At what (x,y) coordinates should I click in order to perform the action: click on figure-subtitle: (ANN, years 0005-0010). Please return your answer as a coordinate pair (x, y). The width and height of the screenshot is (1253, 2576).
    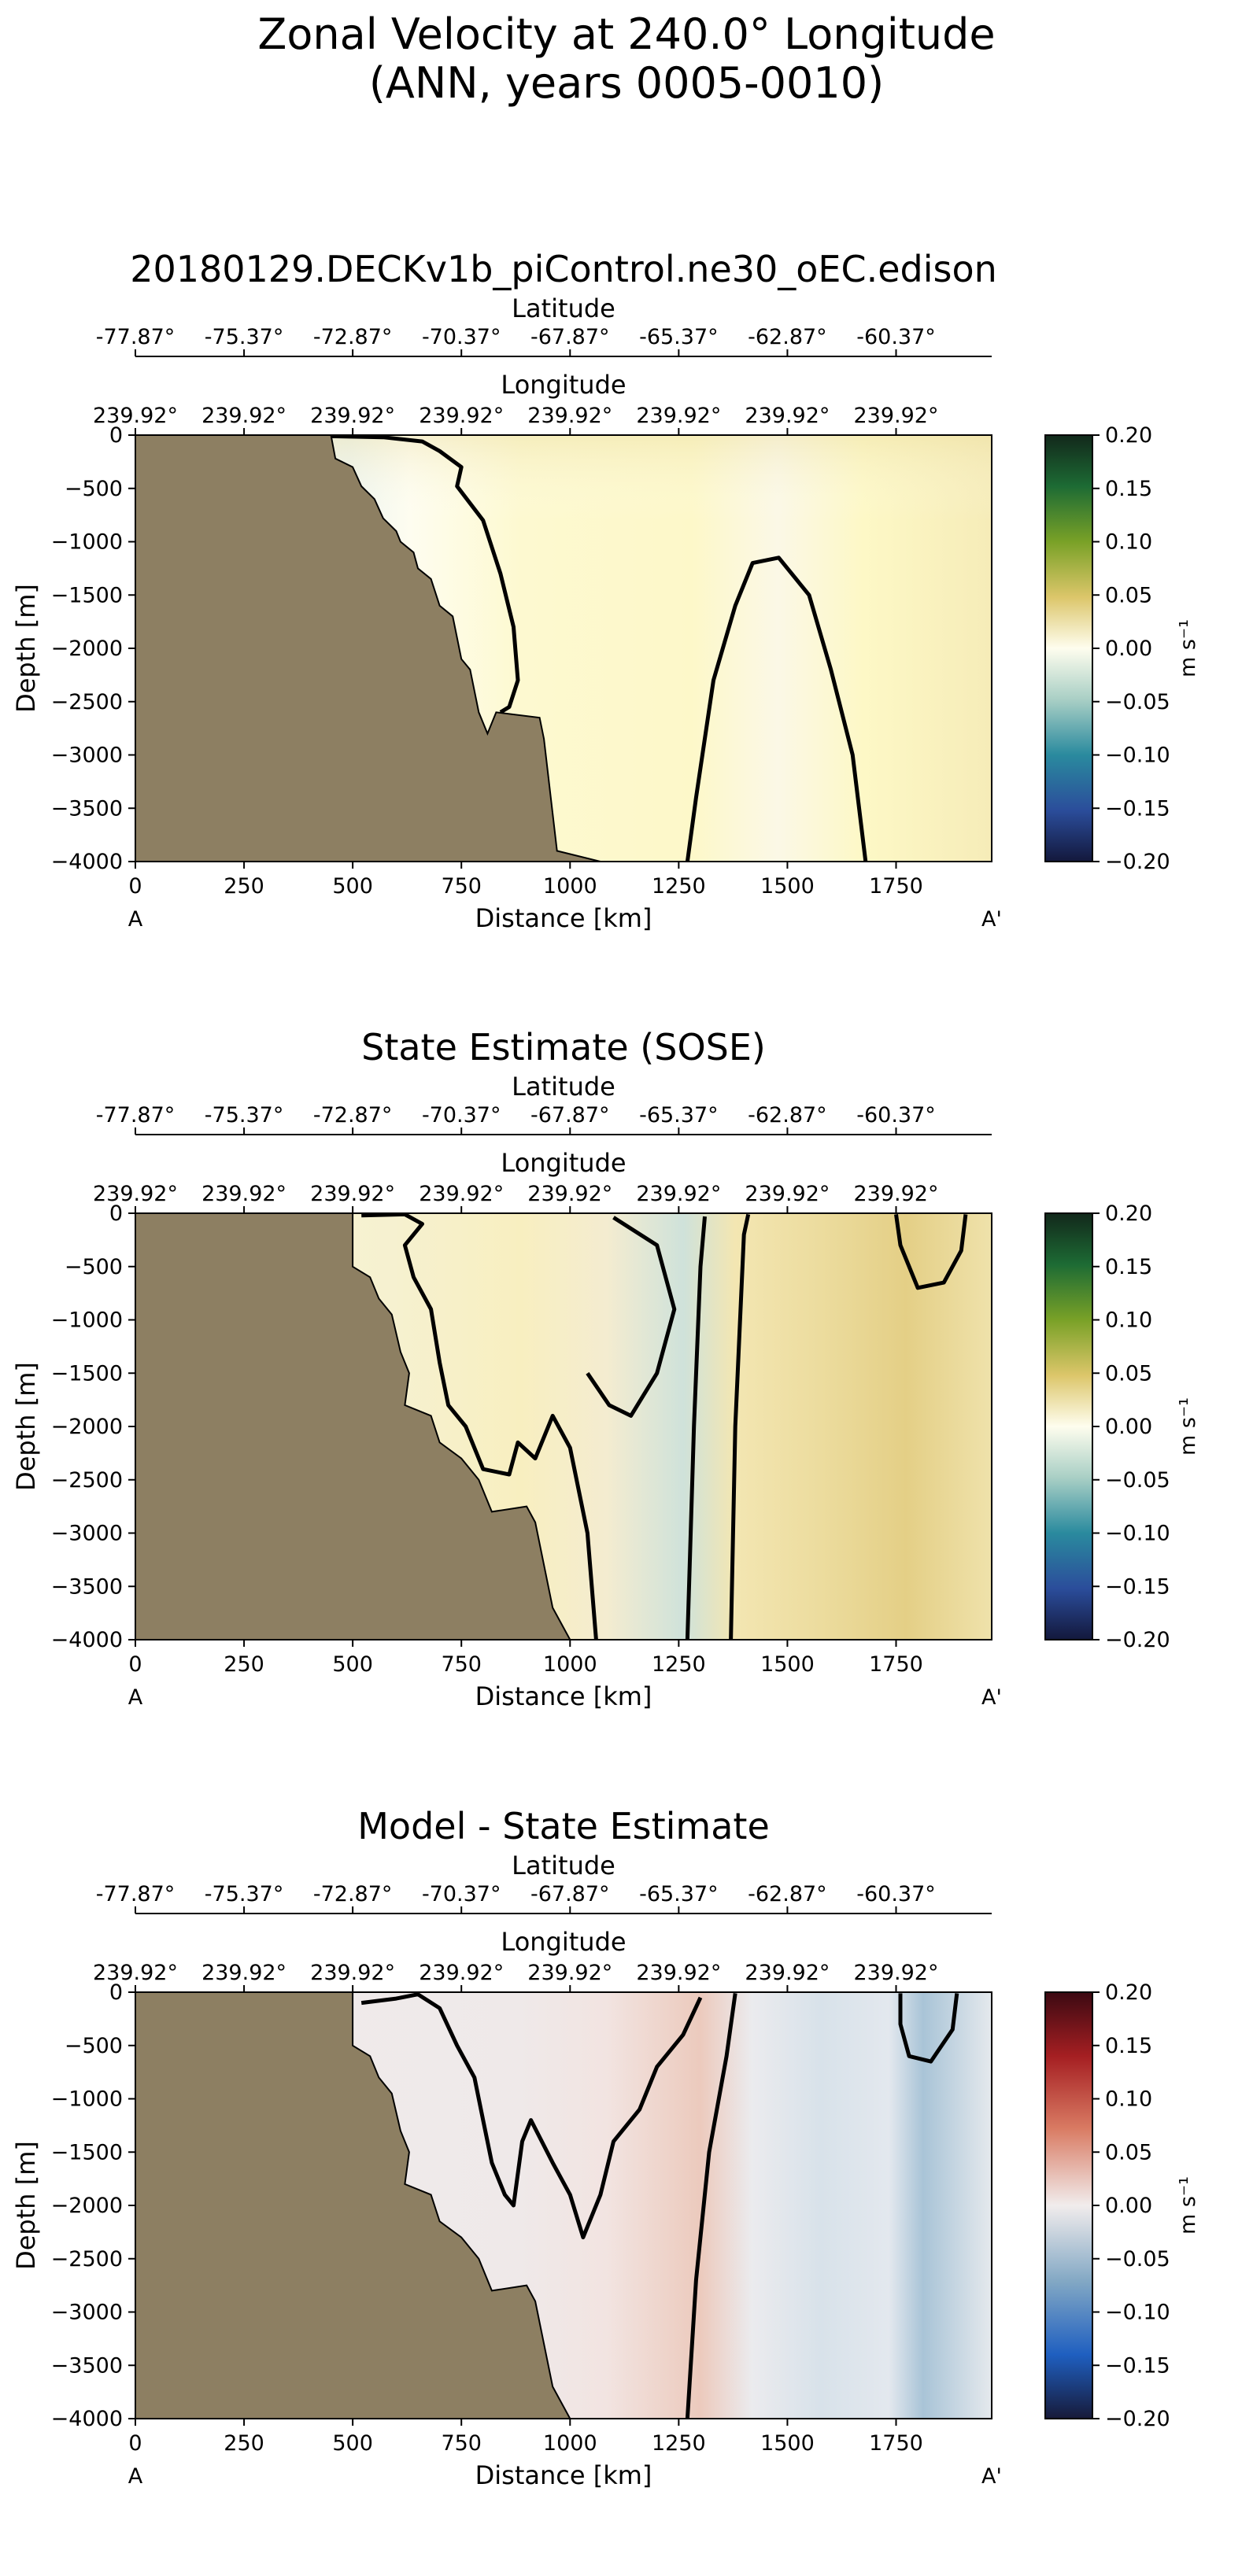
    Looking at the image, I should click on (626, 83).